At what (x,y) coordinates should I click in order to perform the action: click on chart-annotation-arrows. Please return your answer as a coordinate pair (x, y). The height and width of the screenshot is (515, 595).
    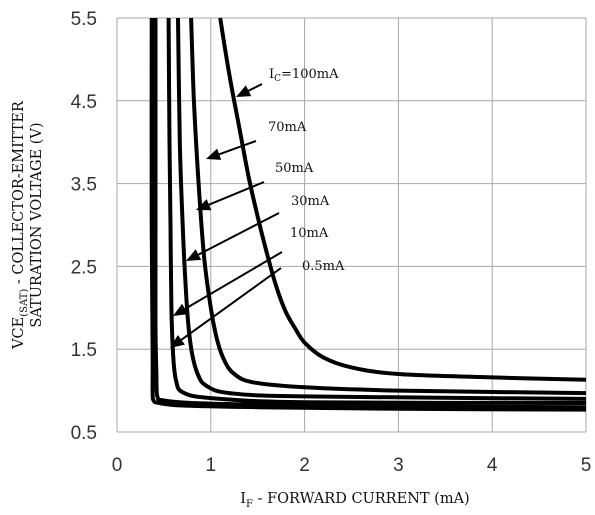
    Looking at the image, I should click on (226, 215).